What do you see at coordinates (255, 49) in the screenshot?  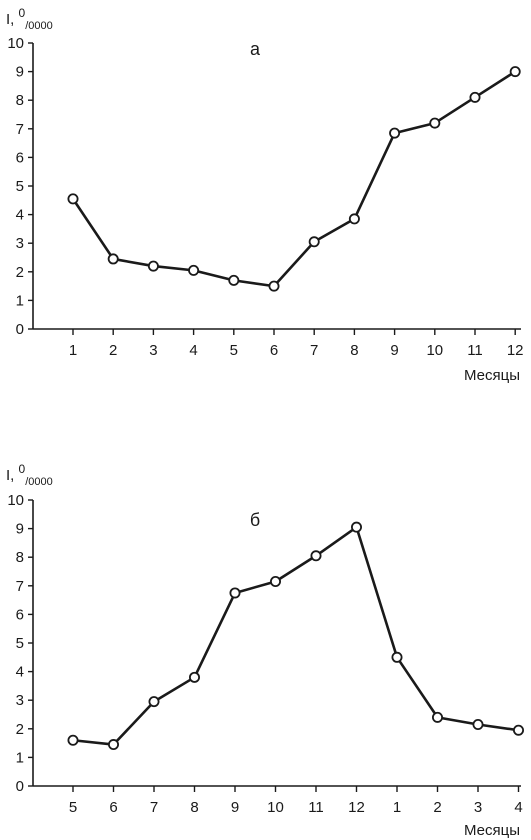 I see `chart-a-panel-label: а` at bounding box center [255, 49].